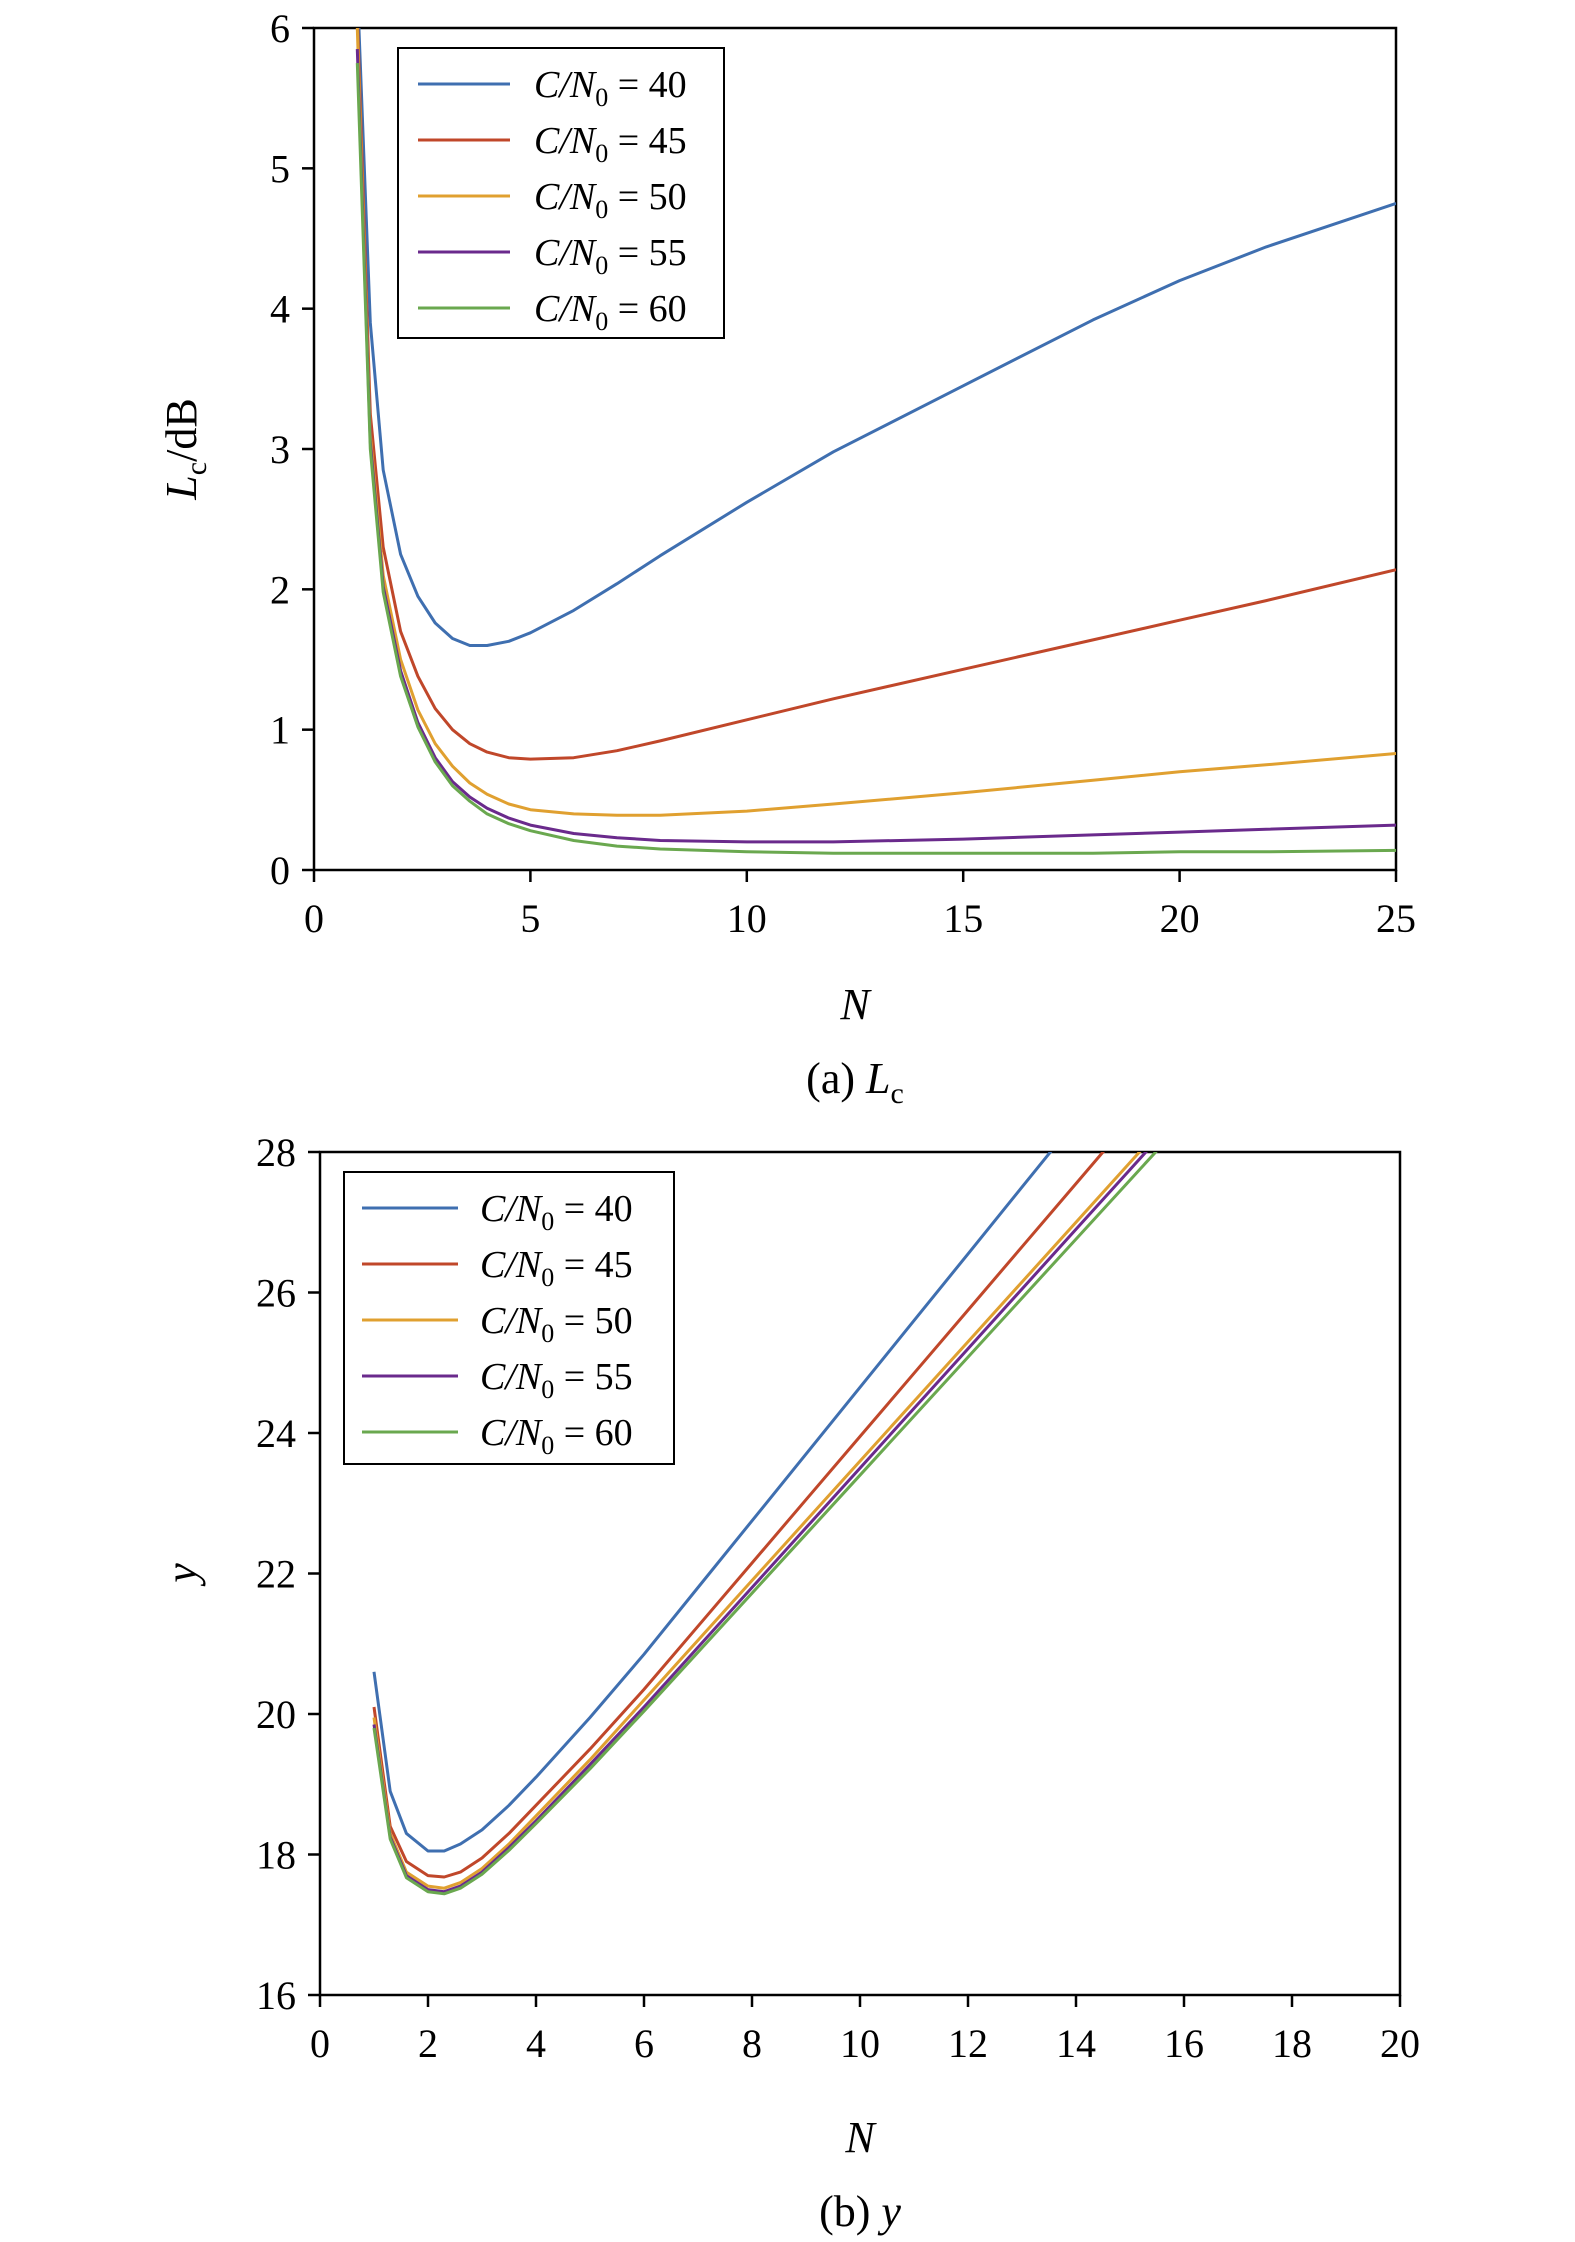  Describe the element at coordinates (1184, 2043) in the screenshot. I see `chart-b-xtick-label: 16` at that location.